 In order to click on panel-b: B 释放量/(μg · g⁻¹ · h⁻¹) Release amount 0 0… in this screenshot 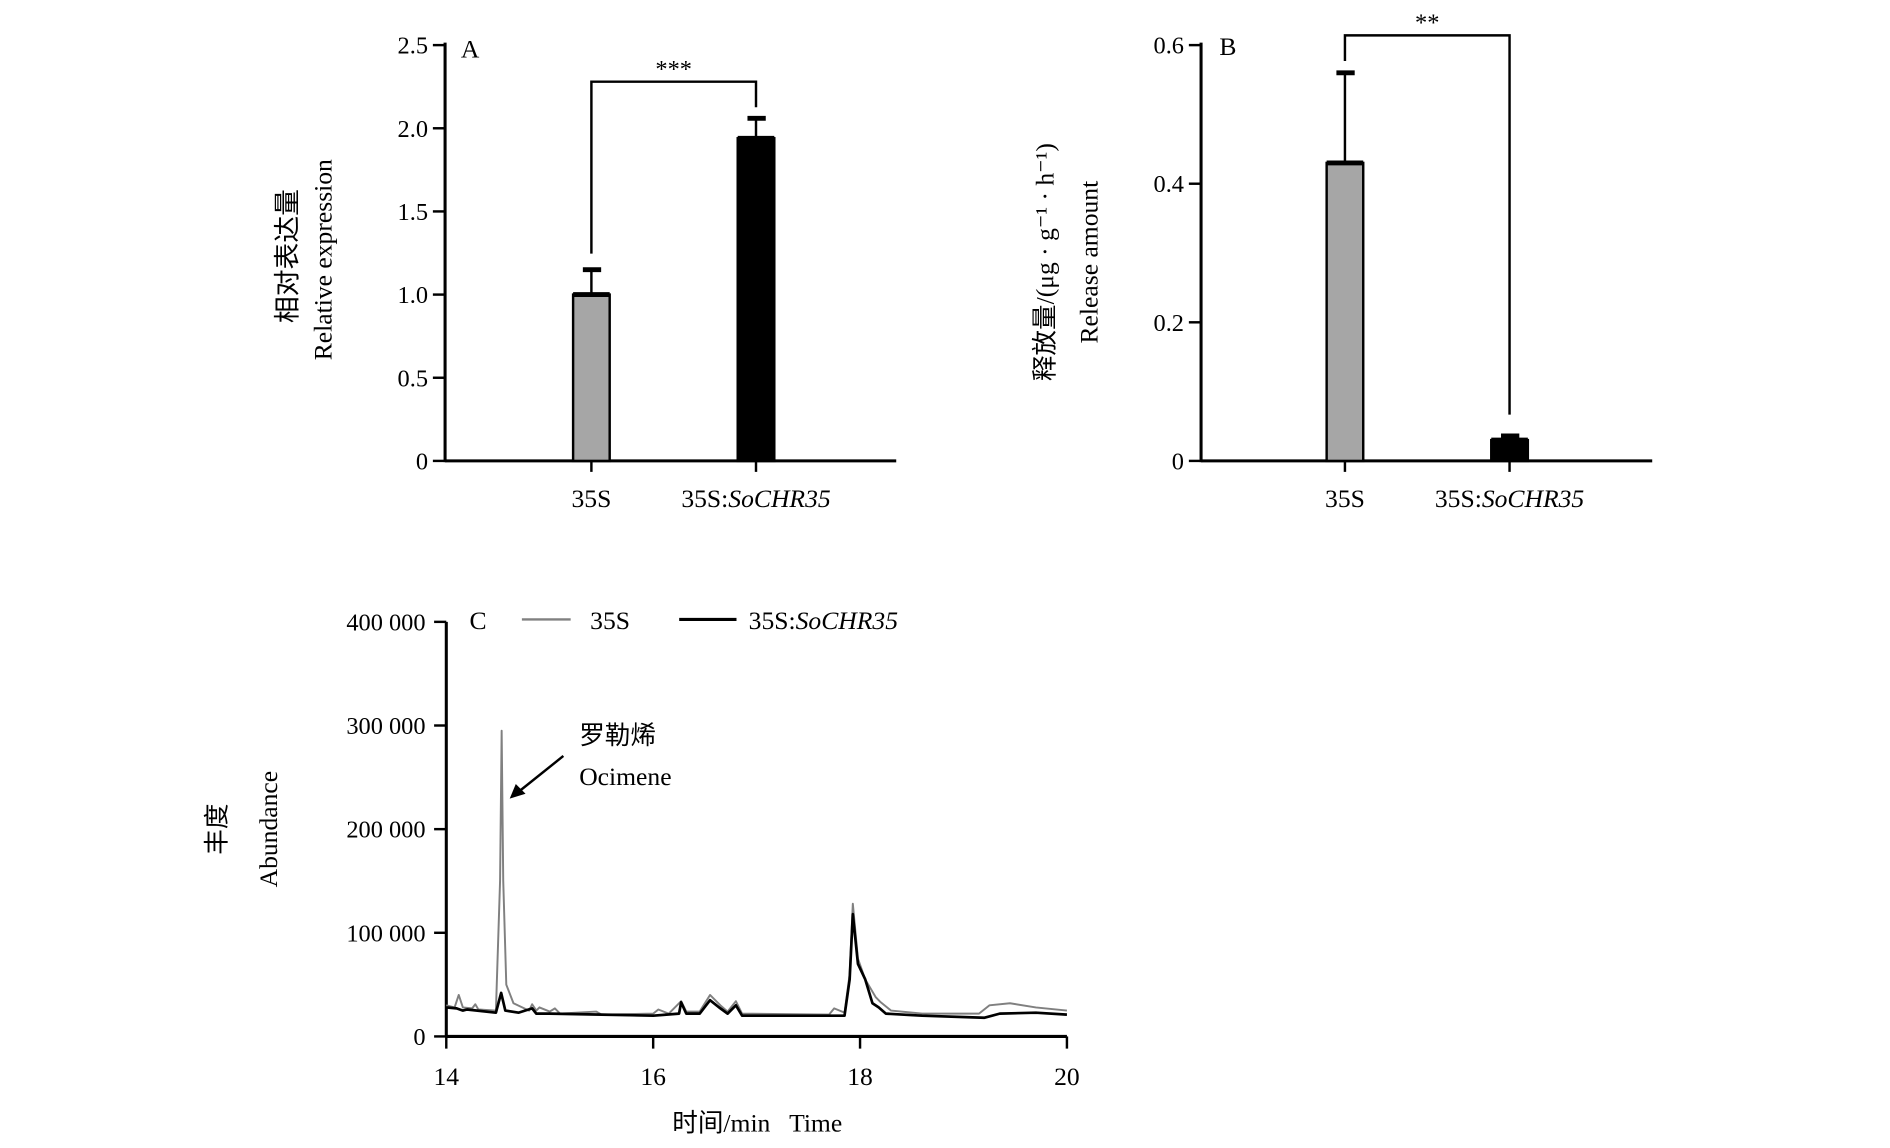, I will do `click(1342, 261)`.